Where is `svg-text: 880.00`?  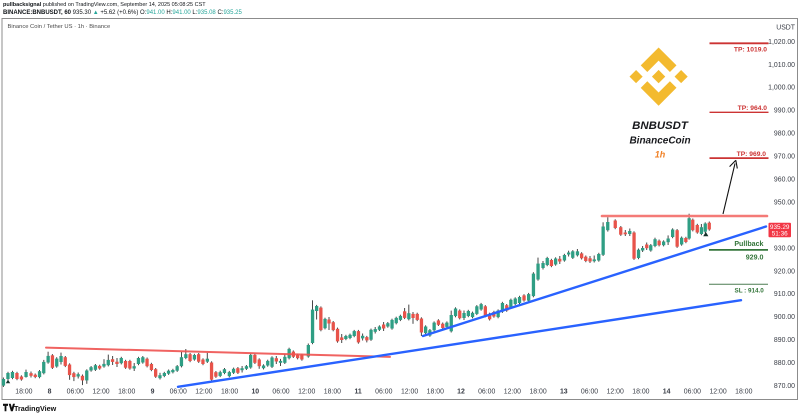 svg-text: 880.00 is located at coordinates (784, 363).